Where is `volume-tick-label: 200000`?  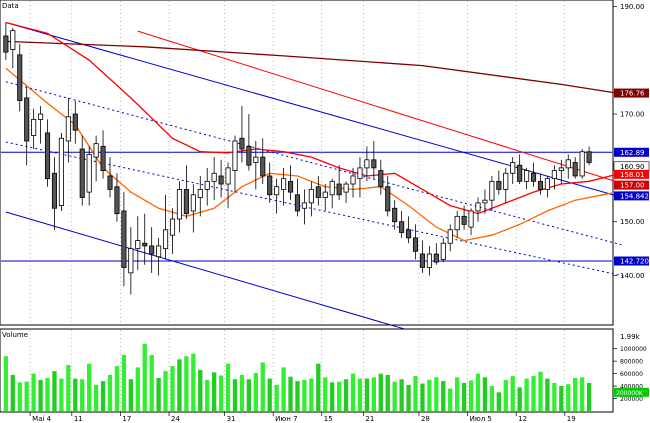 volume-tick-label: 200000 is located at coordinates (631, 399).